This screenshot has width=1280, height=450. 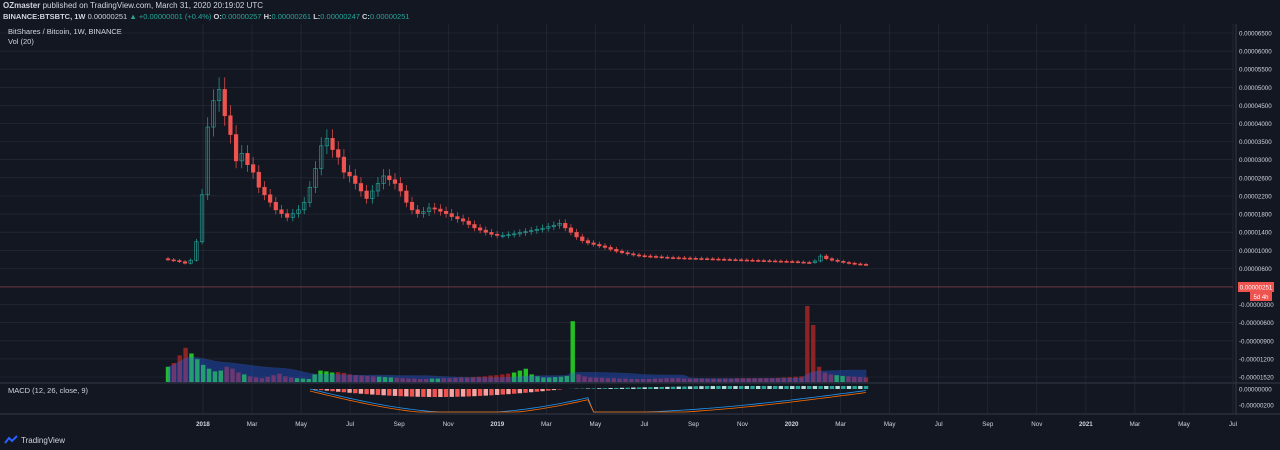 What do you see at coordinates (1255, 215) in the screenshot?
I see `price-tick-label: 0.00001800` at bounding box center [1255, 215].